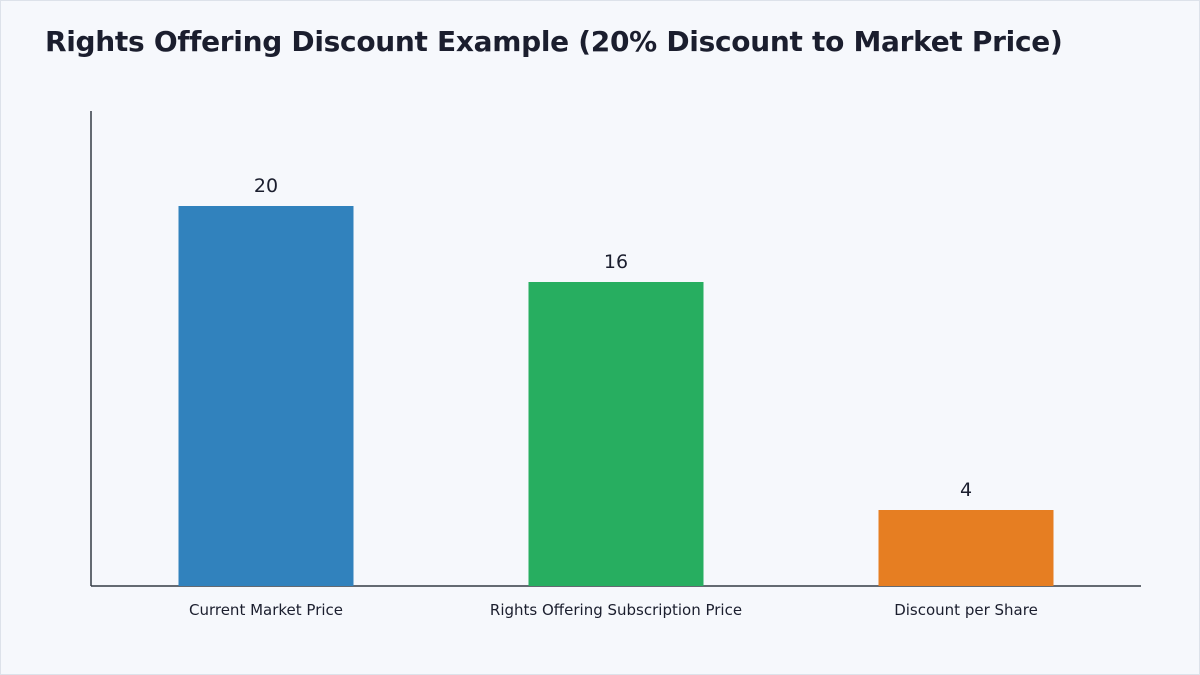 This screenshot has width=1200, height=675. What do you see at coordinates (616, 610) in the screenshot?
I see `category-label-1: Rights Offering Subscription Price` at bounding box center [616, 610].